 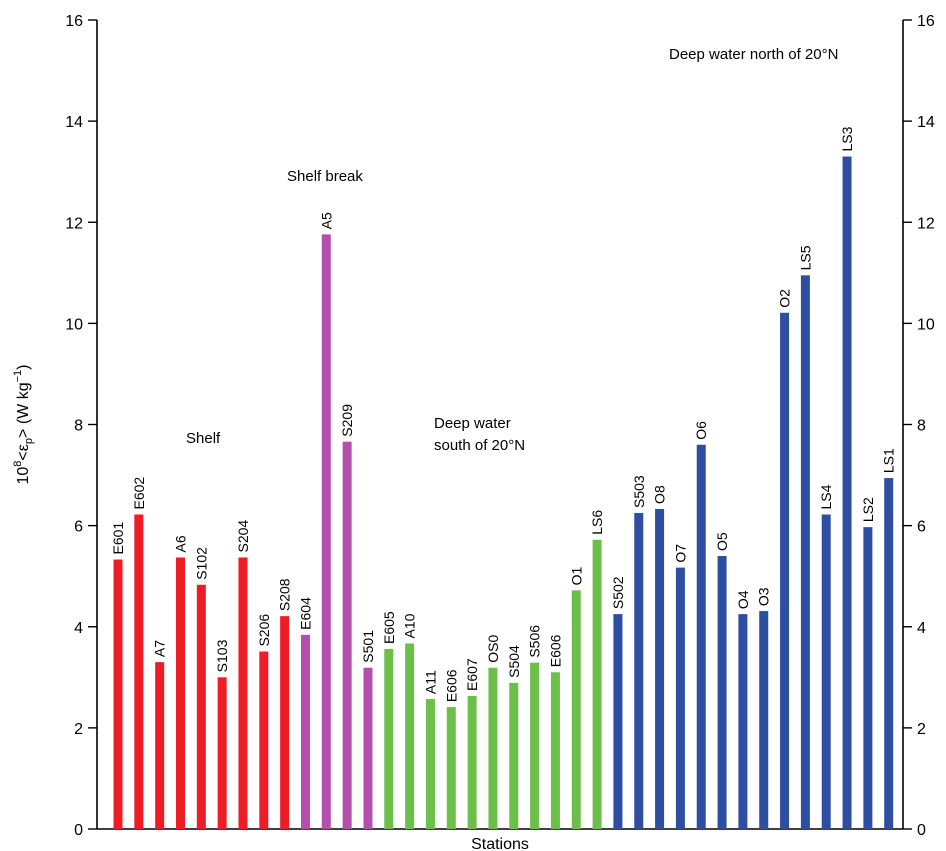 I want to click on y-axis-title-part: > (W kg, so click(x=23, y=410).